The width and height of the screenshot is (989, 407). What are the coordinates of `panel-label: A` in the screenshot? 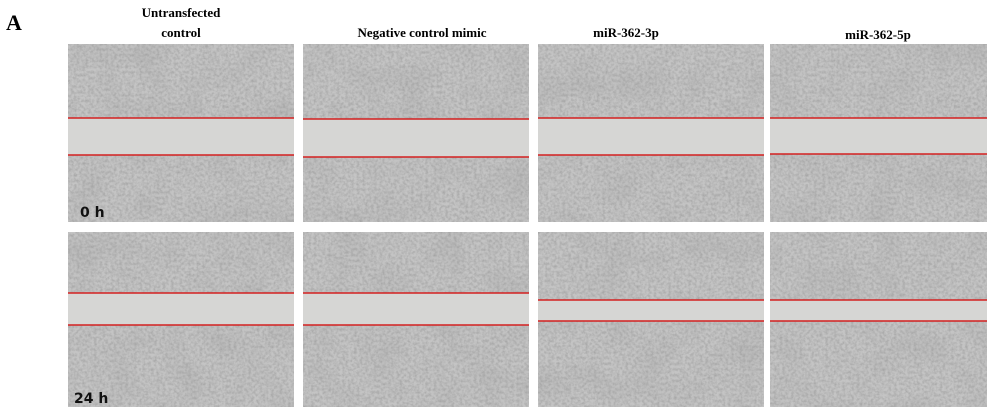 It's located at (14, 22).